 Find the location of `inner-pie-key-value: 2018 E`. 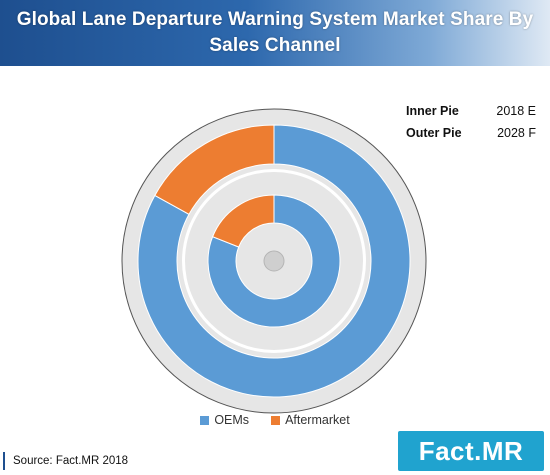

inner-pie-key-value: 2018 E is located at coordinates (516, 111).